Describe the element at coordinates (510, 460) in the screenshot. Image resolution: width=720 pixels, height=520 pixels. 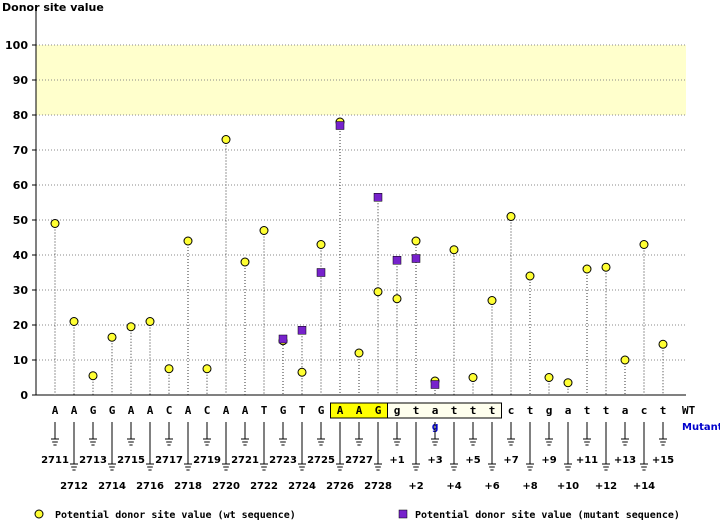
I see `position-label: +7` at that location.